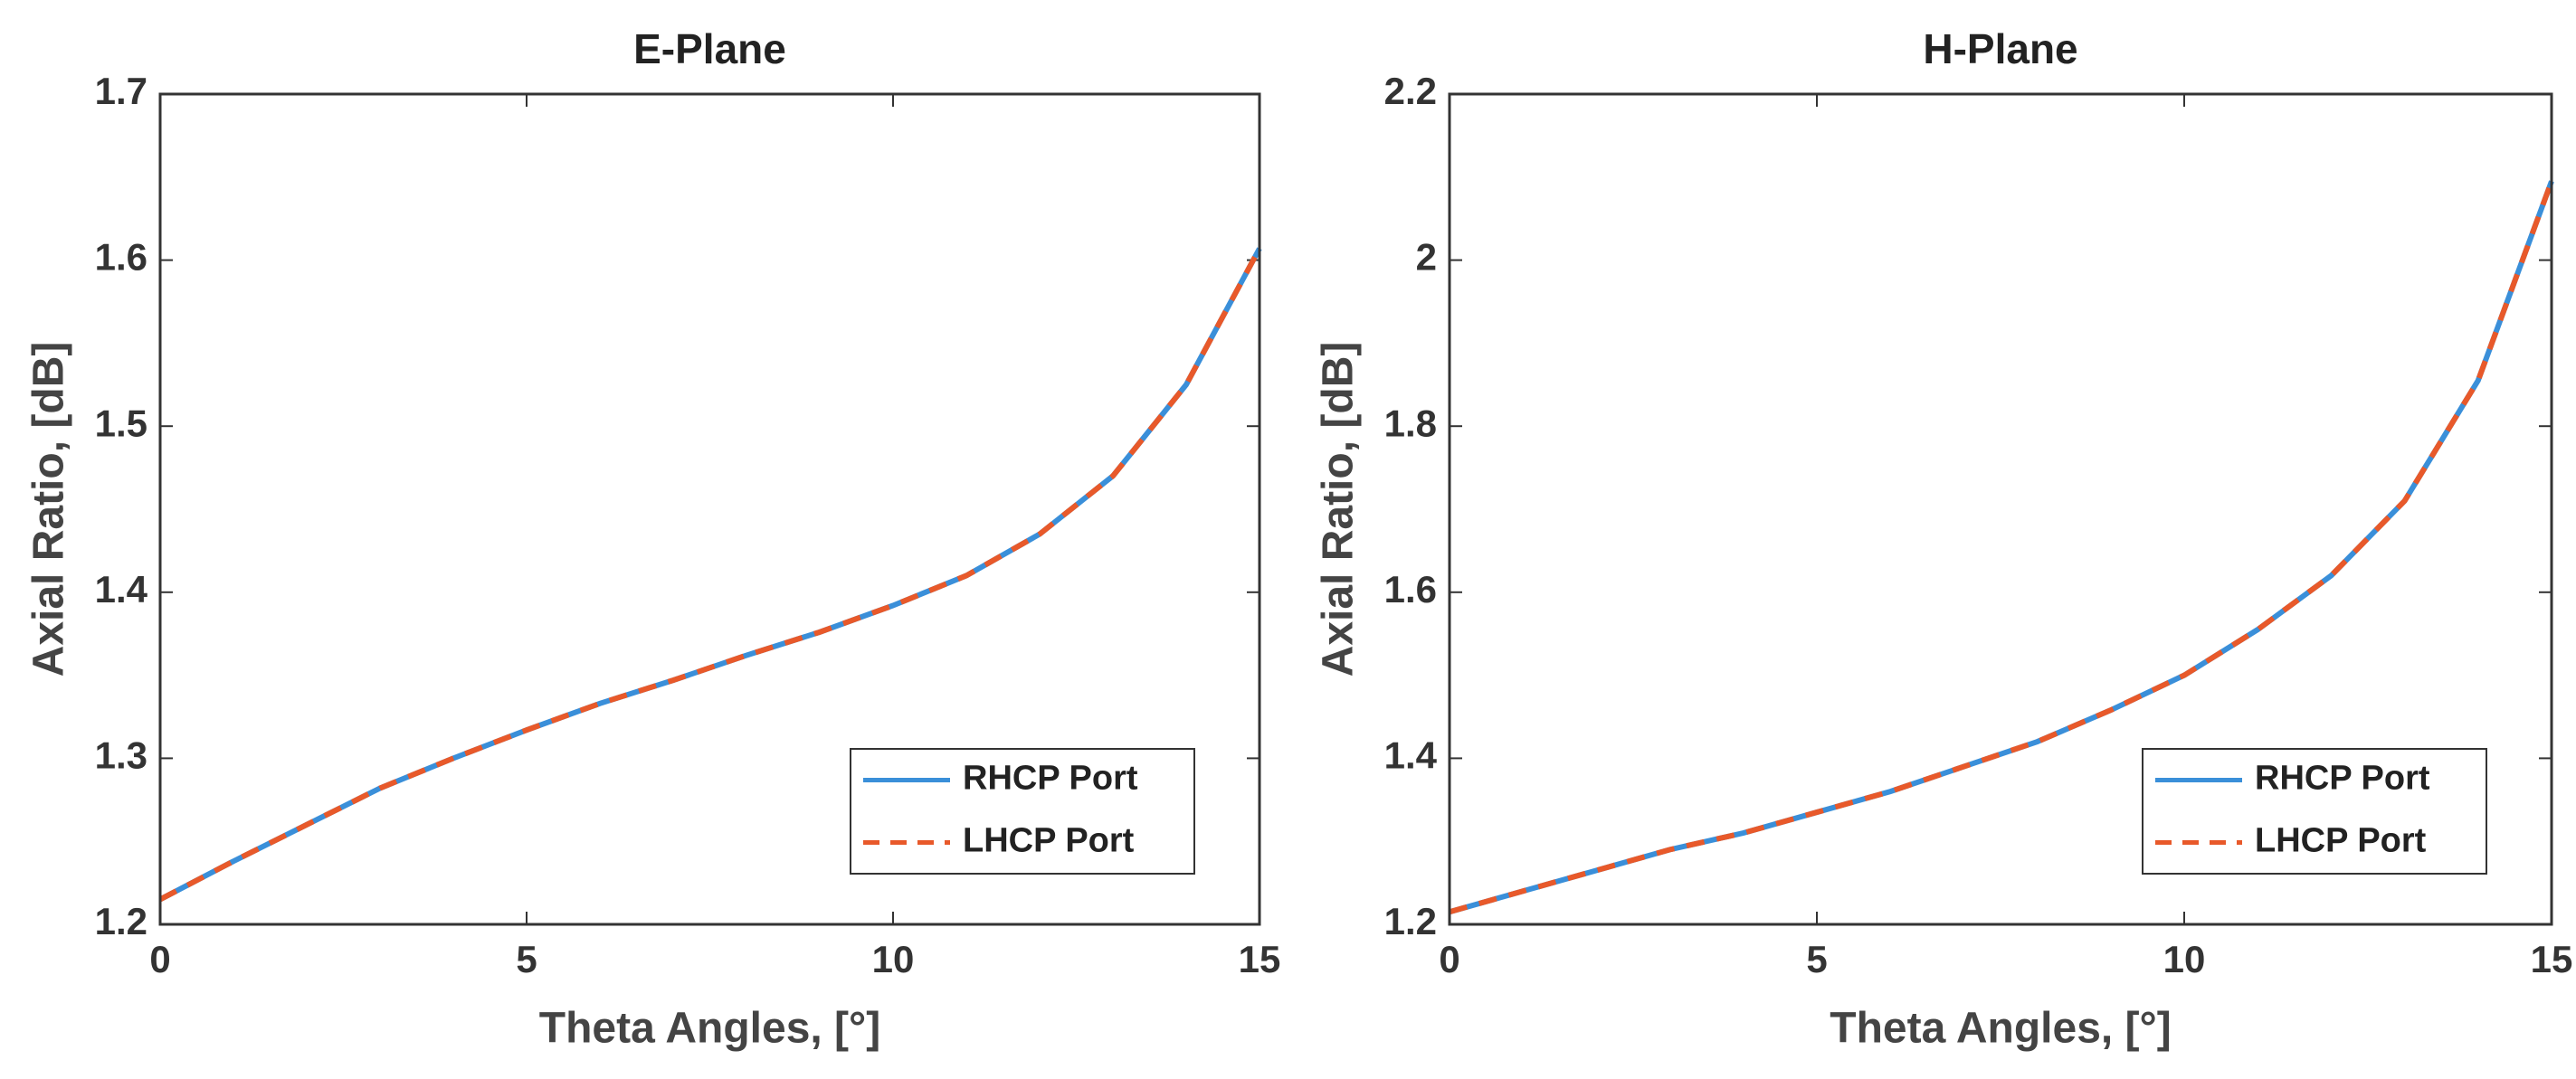 This screenshot has width=2576, height=1079. I want to click on chart-title: E-Plane, so click(709, 48).